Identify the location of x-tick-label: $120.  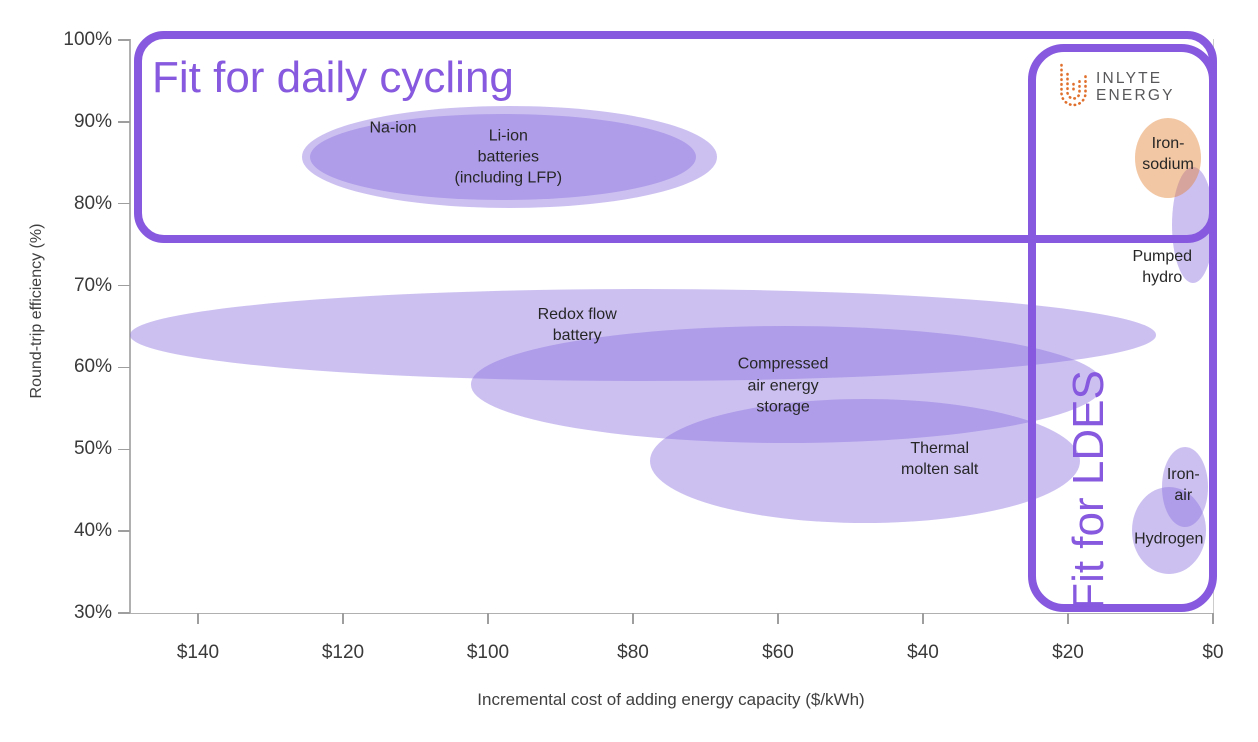
(343, 652).